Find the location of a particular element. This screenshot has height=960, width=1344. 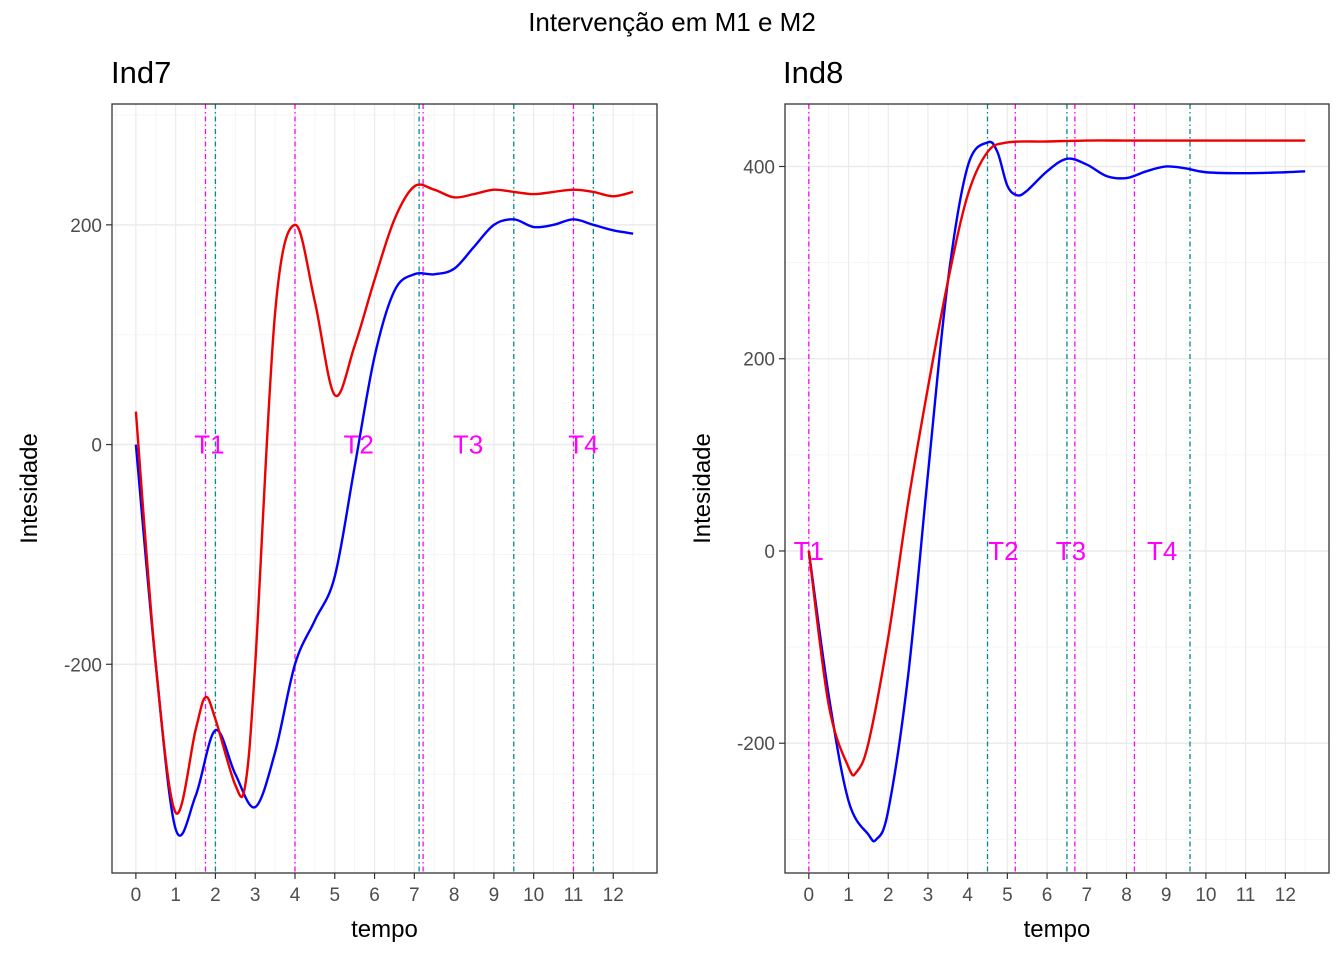

panel-title: Ind7 is located at coordinates (141, 72).